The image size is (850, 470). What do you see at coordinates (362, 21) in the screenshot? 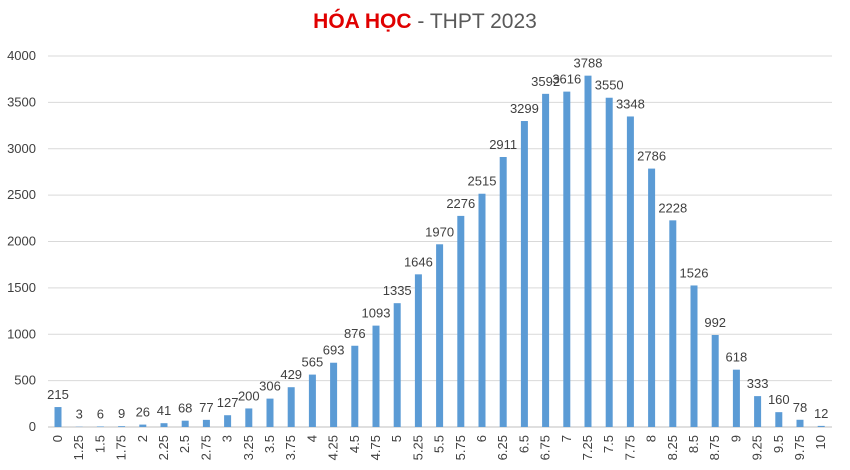
I see `chart-title-subject: HÓA HỌC` at bounding box center [362, 21].